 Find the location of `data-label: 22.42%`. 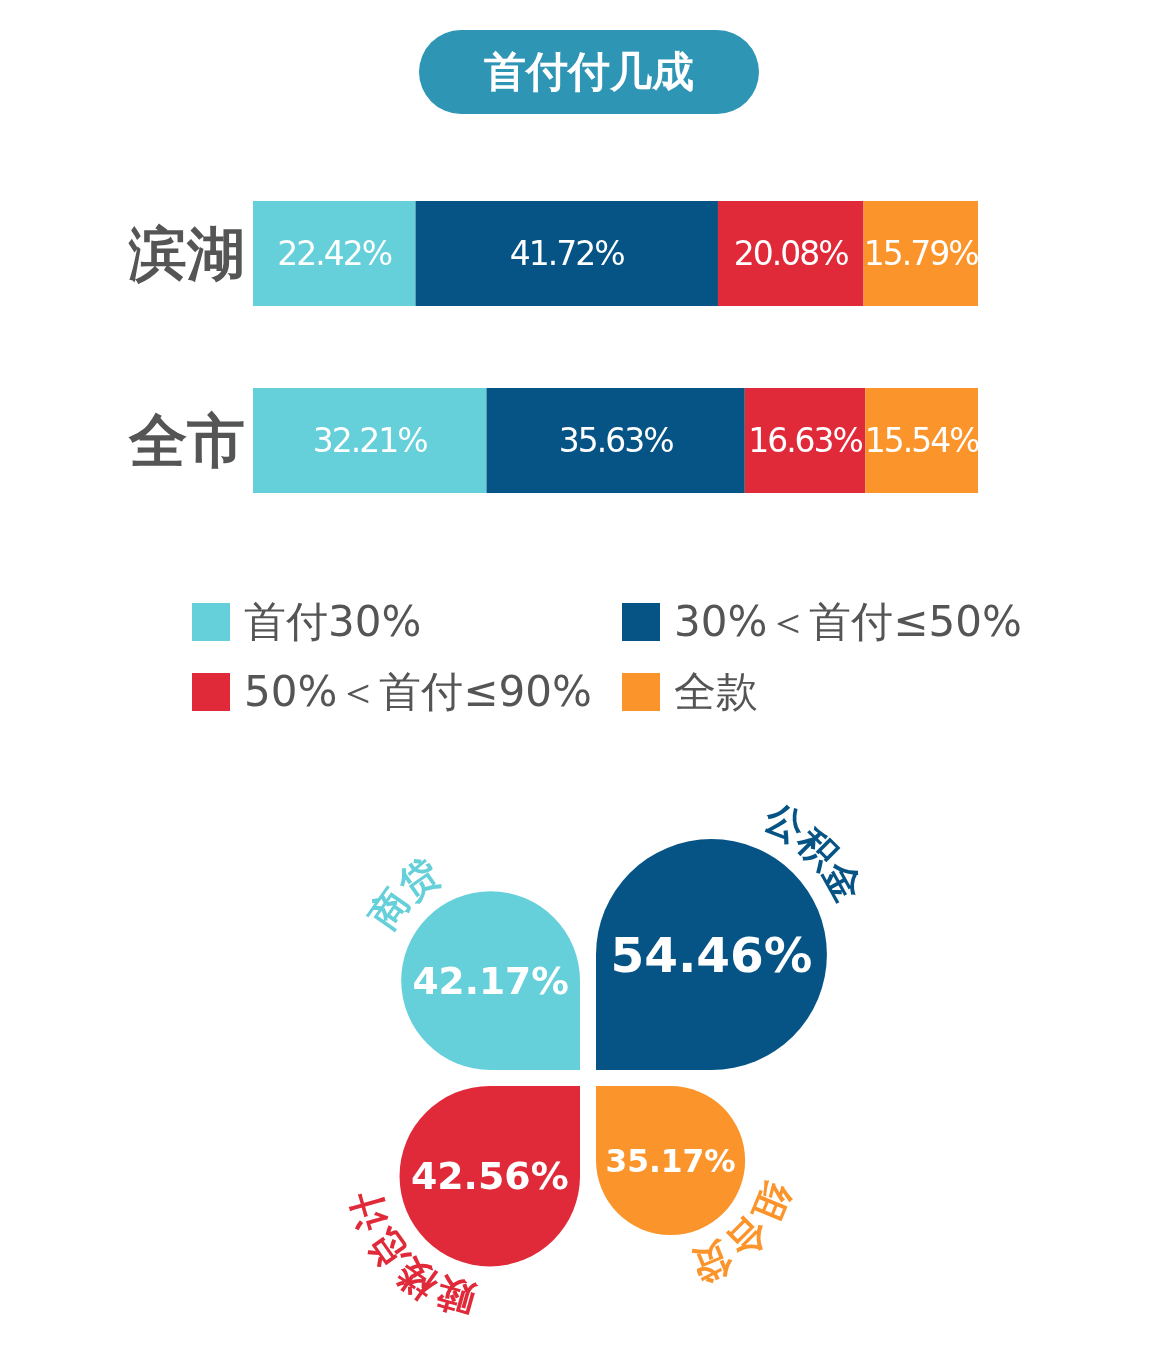

data-label: 22.42% is located at coordinates (334, 253).